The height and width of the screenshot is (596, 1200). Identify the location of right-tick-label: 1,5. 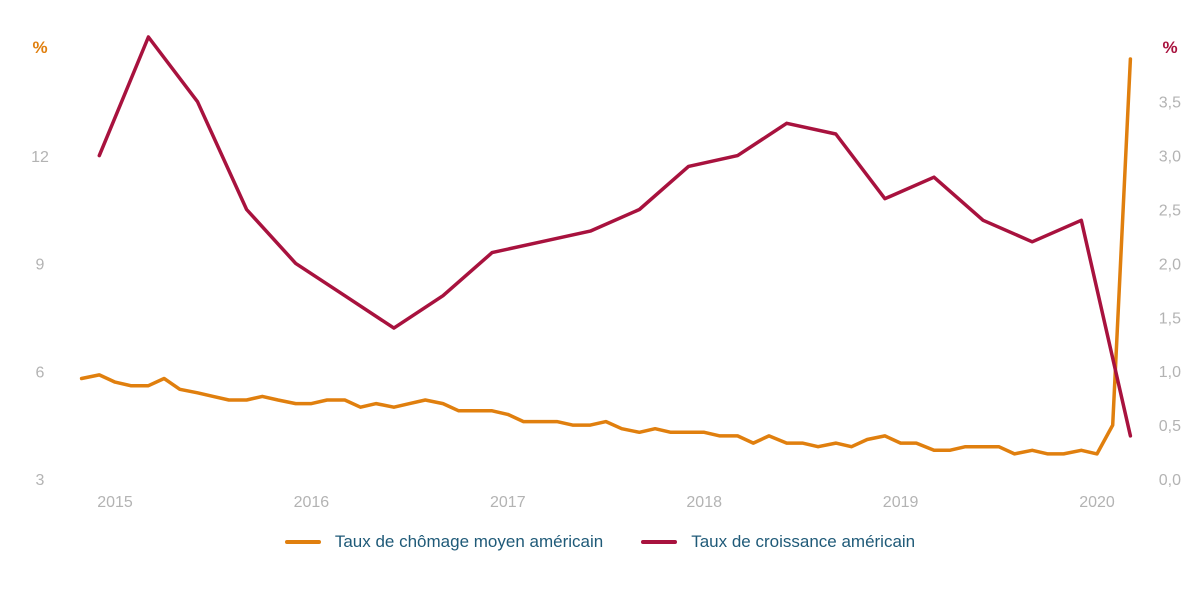
(1170, 318).